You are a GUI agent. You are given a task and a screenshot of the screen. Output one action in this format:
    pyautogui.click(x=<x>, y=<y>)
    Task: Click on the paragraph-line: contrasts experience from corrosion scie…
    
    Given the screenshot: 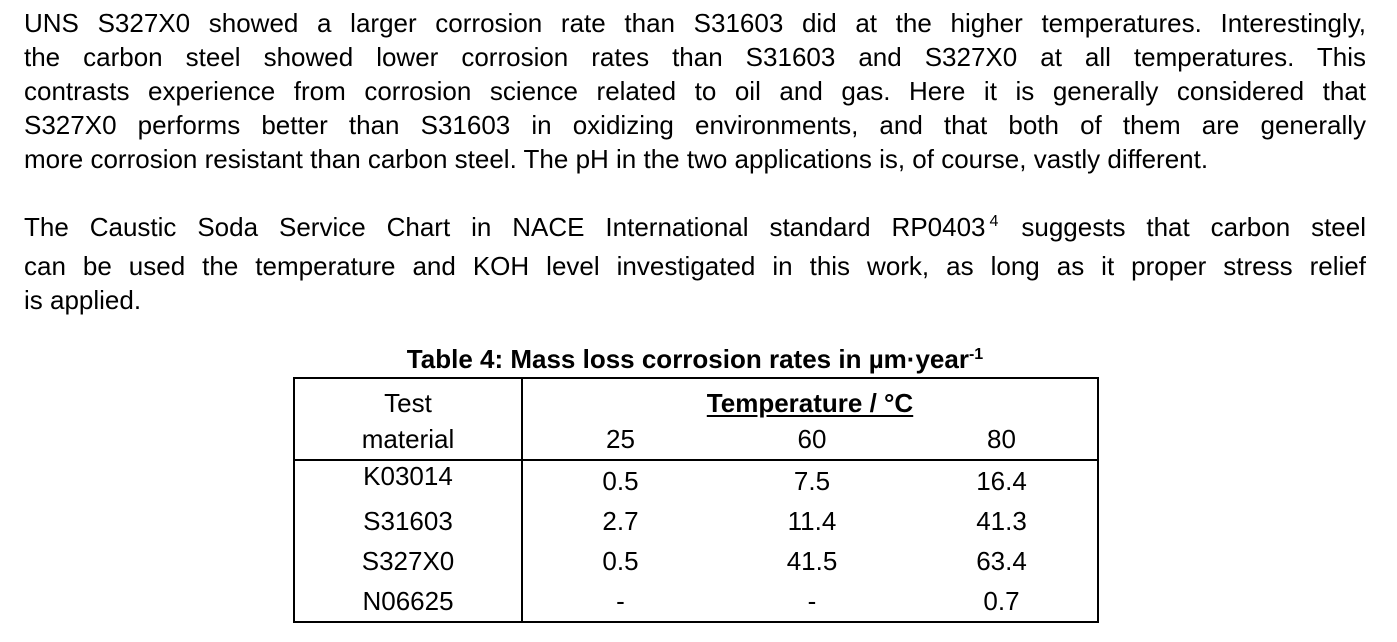 What is the action you would take?
    pyautogui.click(x=695, y=91)
    